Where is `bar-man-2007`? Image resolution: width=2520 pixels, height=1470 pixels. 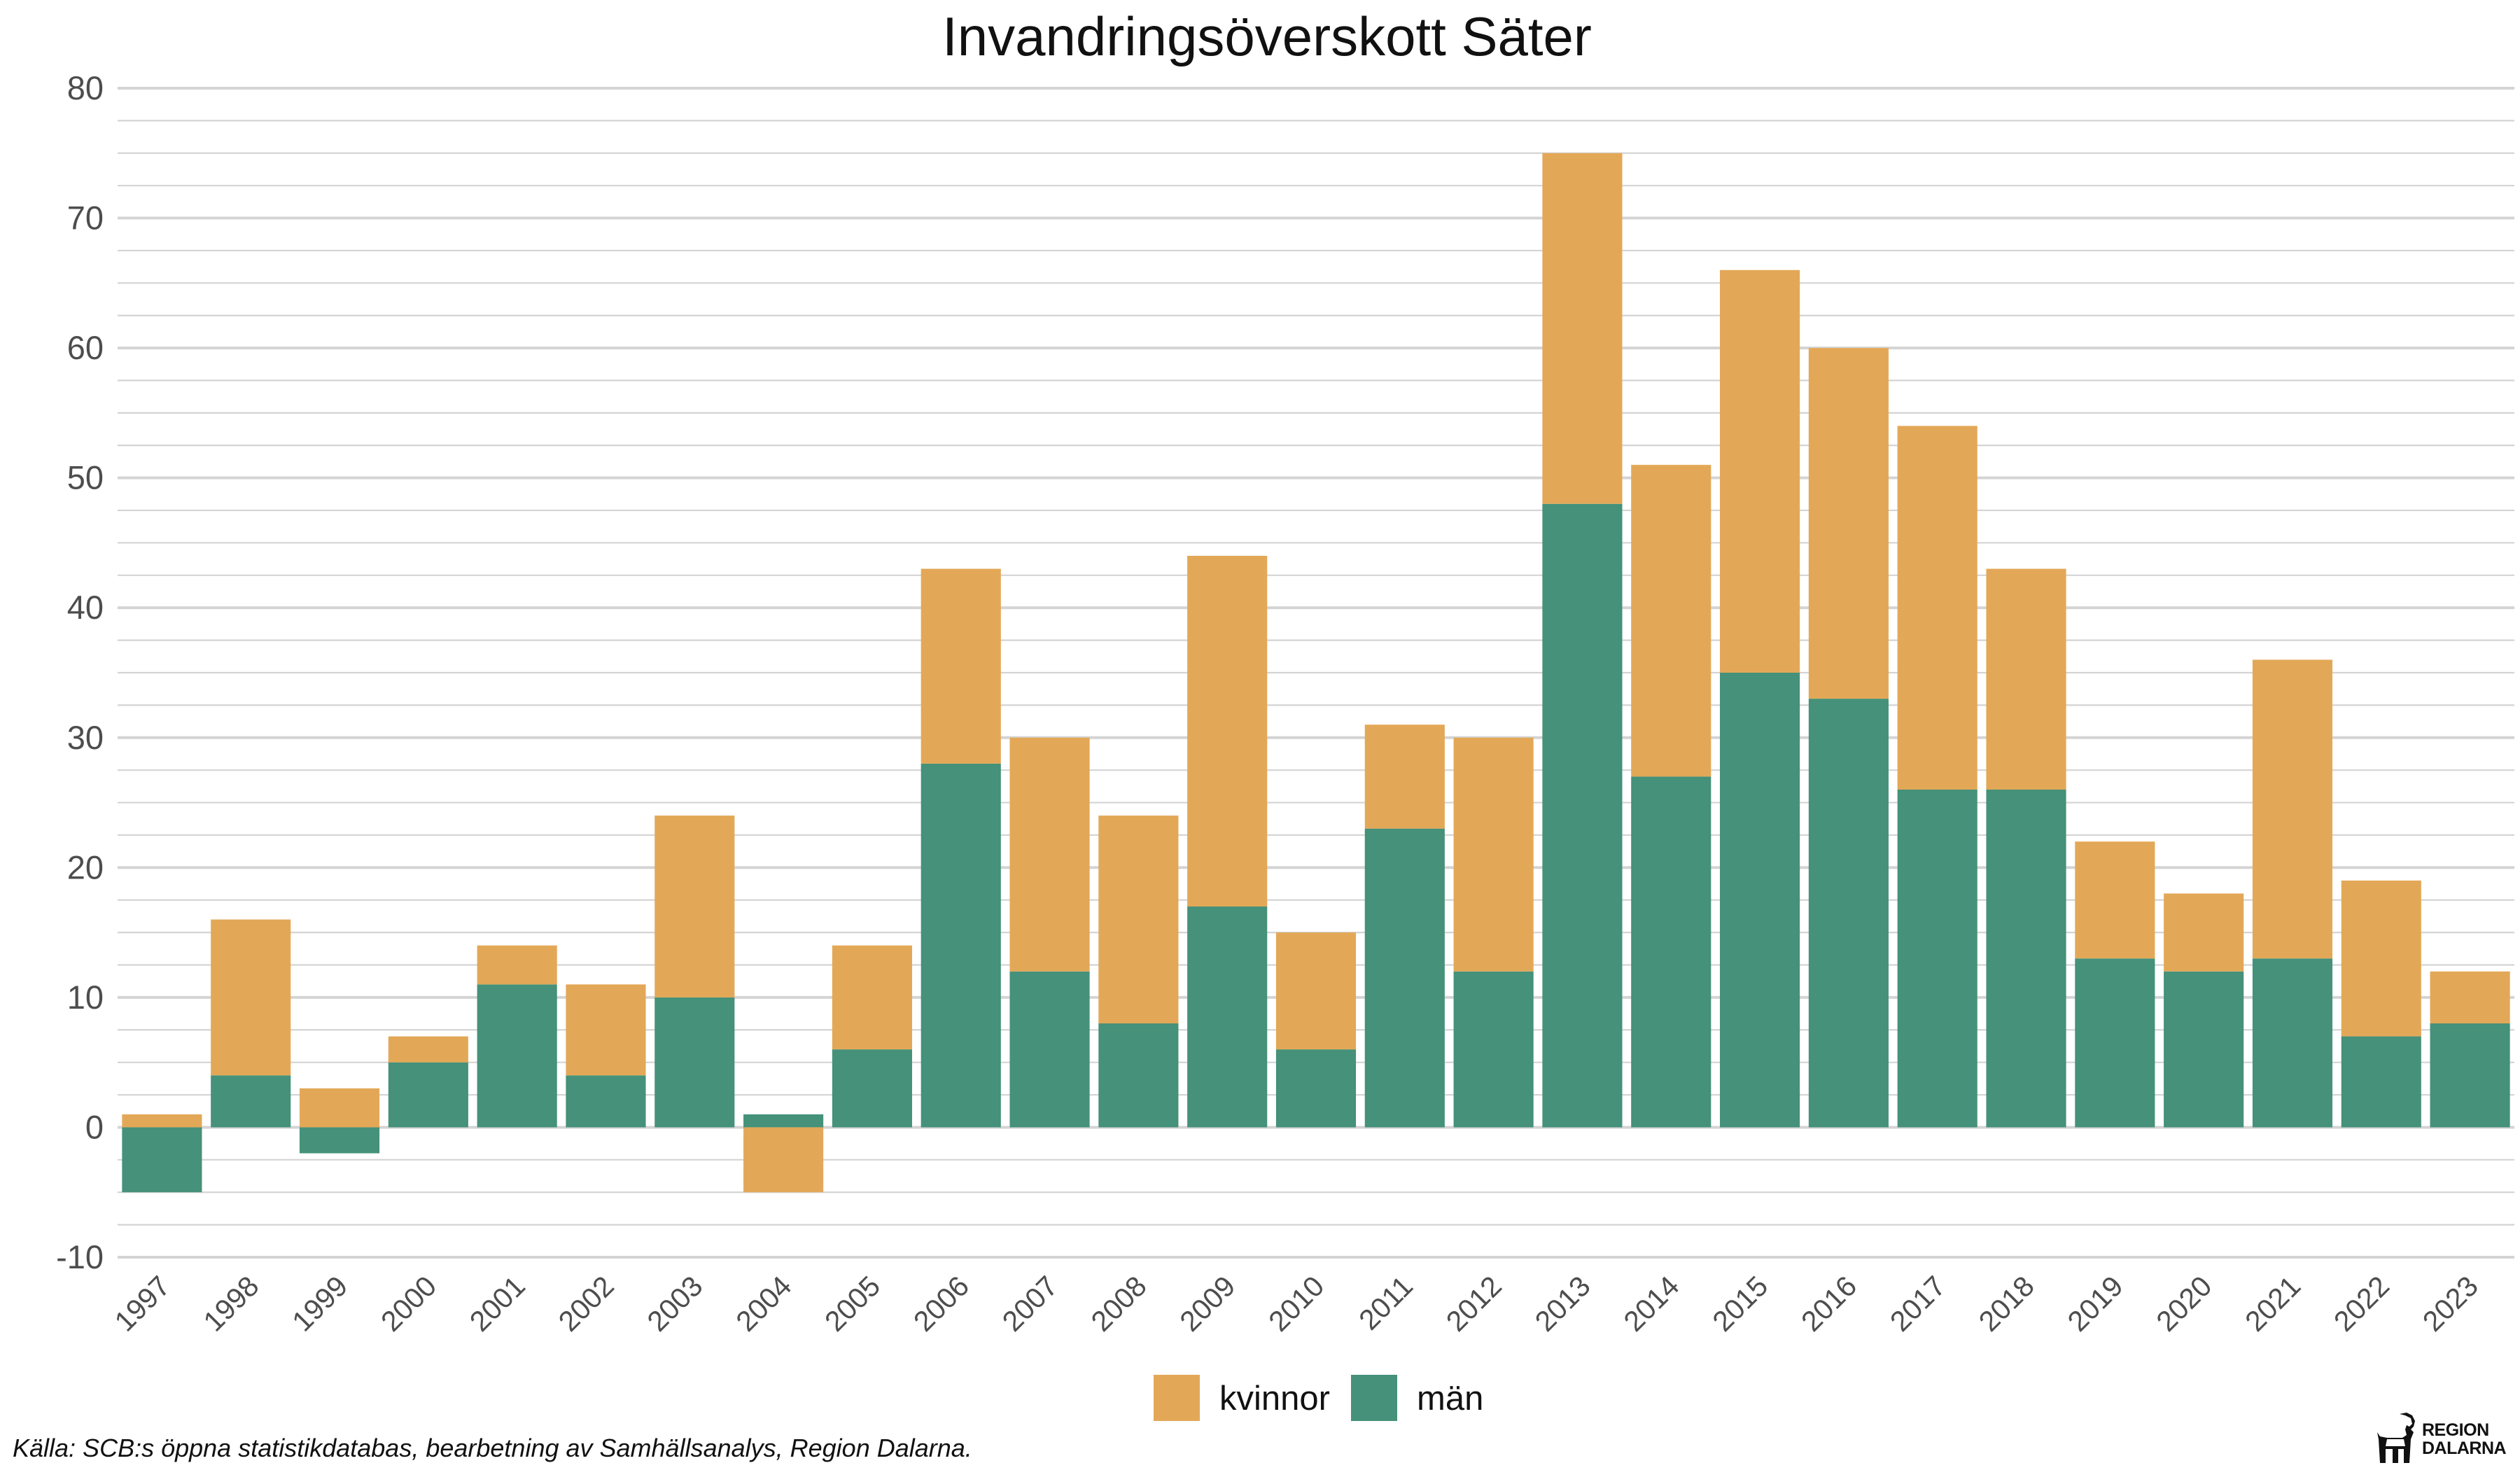
bar-man-2007 is located at coordinates (1049, 1049).